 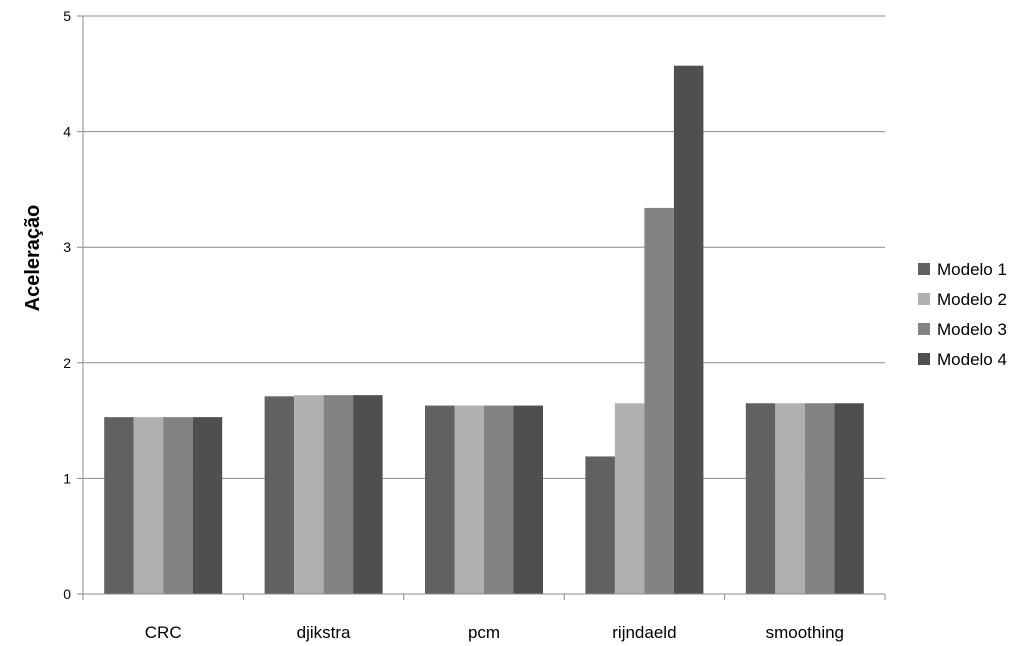 I want to click on legend-label: Modelo 1, so click(x=972, y=269).